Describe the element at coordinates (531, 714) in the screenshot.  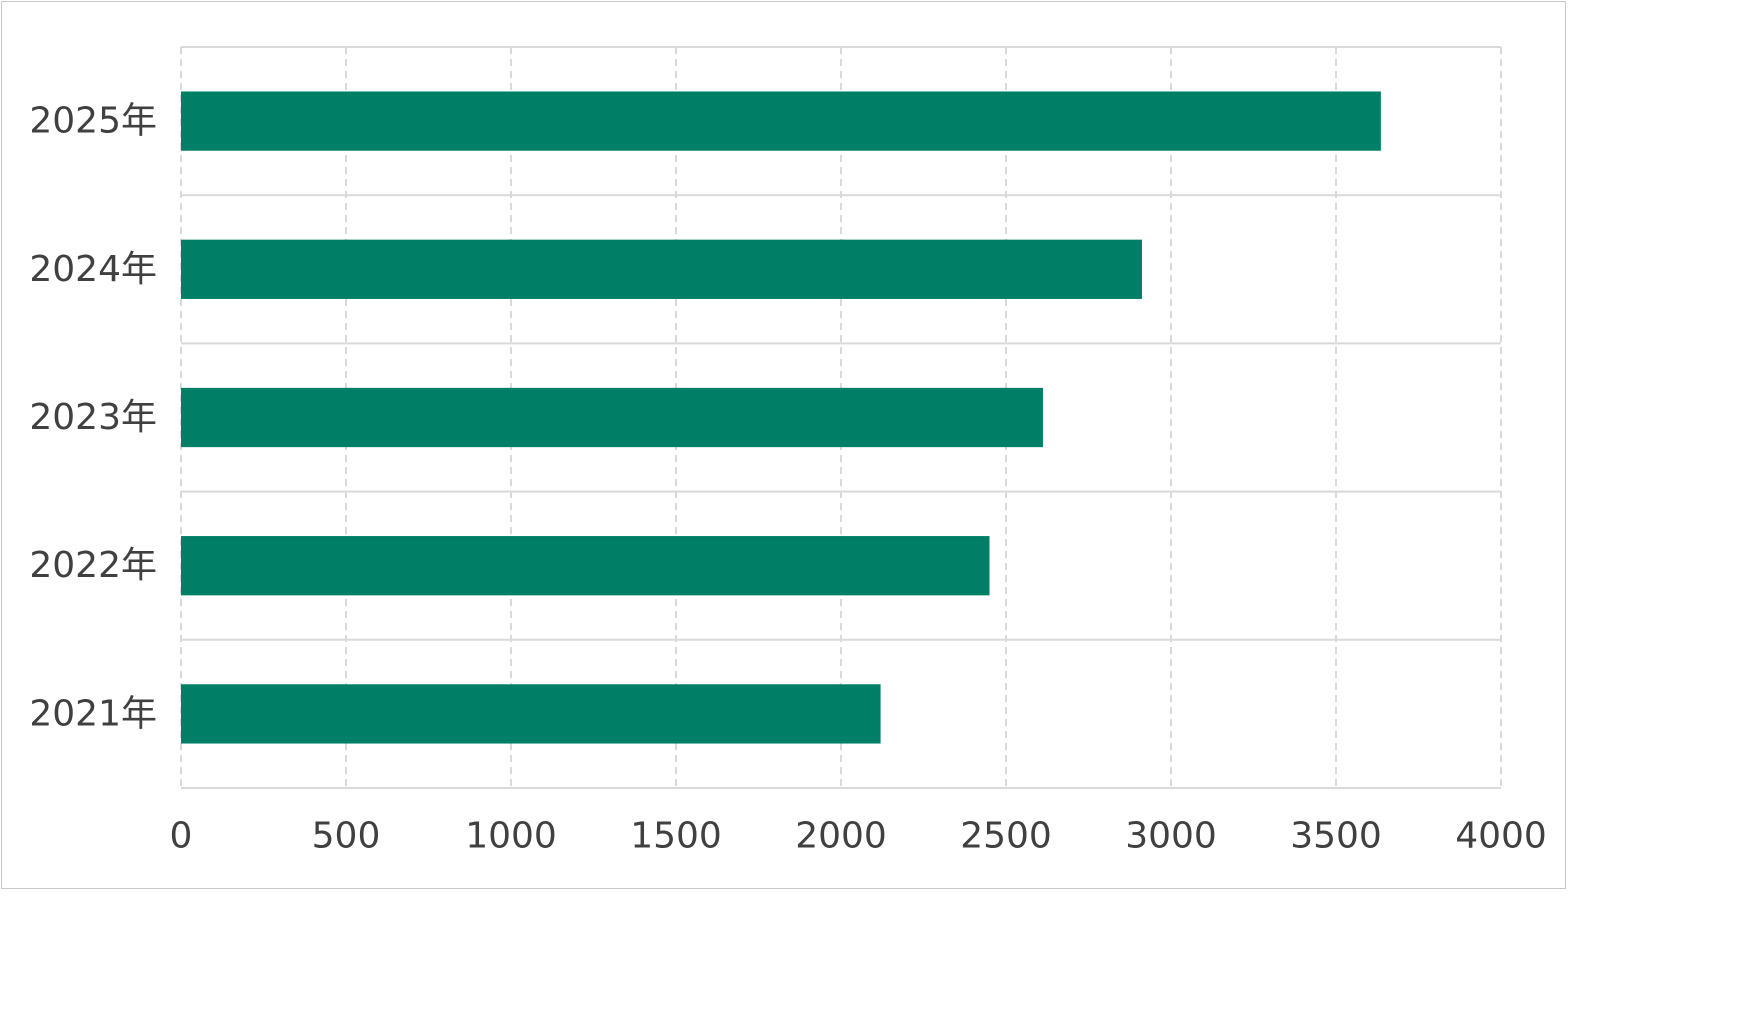
I see `bar-2021年` at that location.